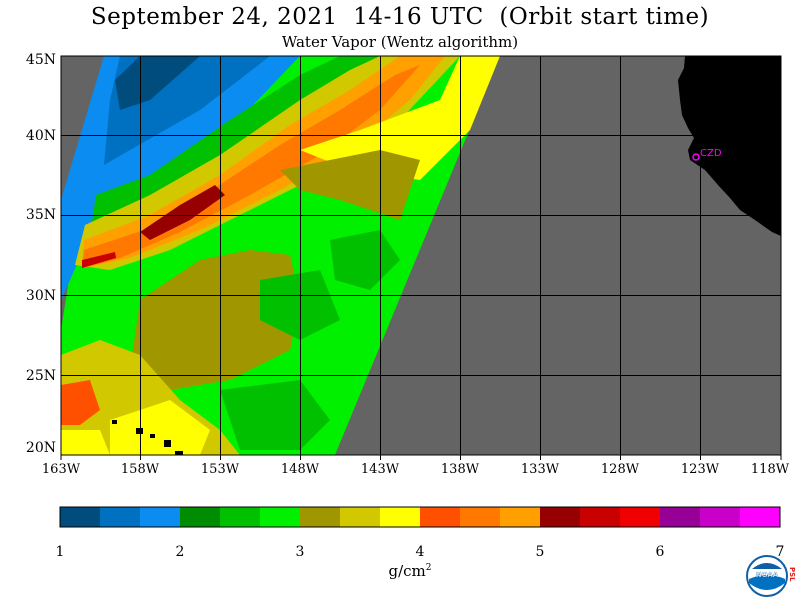 This screenshot has height=600, width=800. Describe the element at coordinates (696, 157) in the screenshot. I see `station-marker` at that location.